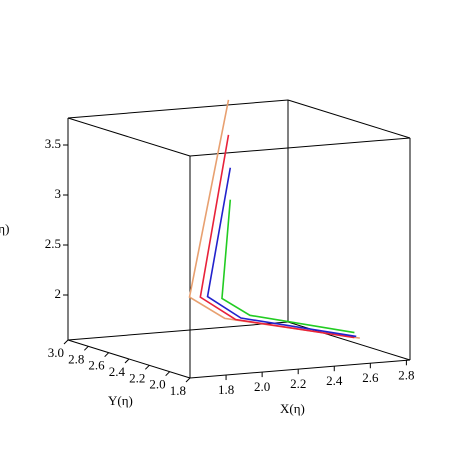 The height and width of the screenshot is (474, 474). Describe the element at coordinates (58, 293) in the screenshot. I see `z-tick-label: 2` at that location.